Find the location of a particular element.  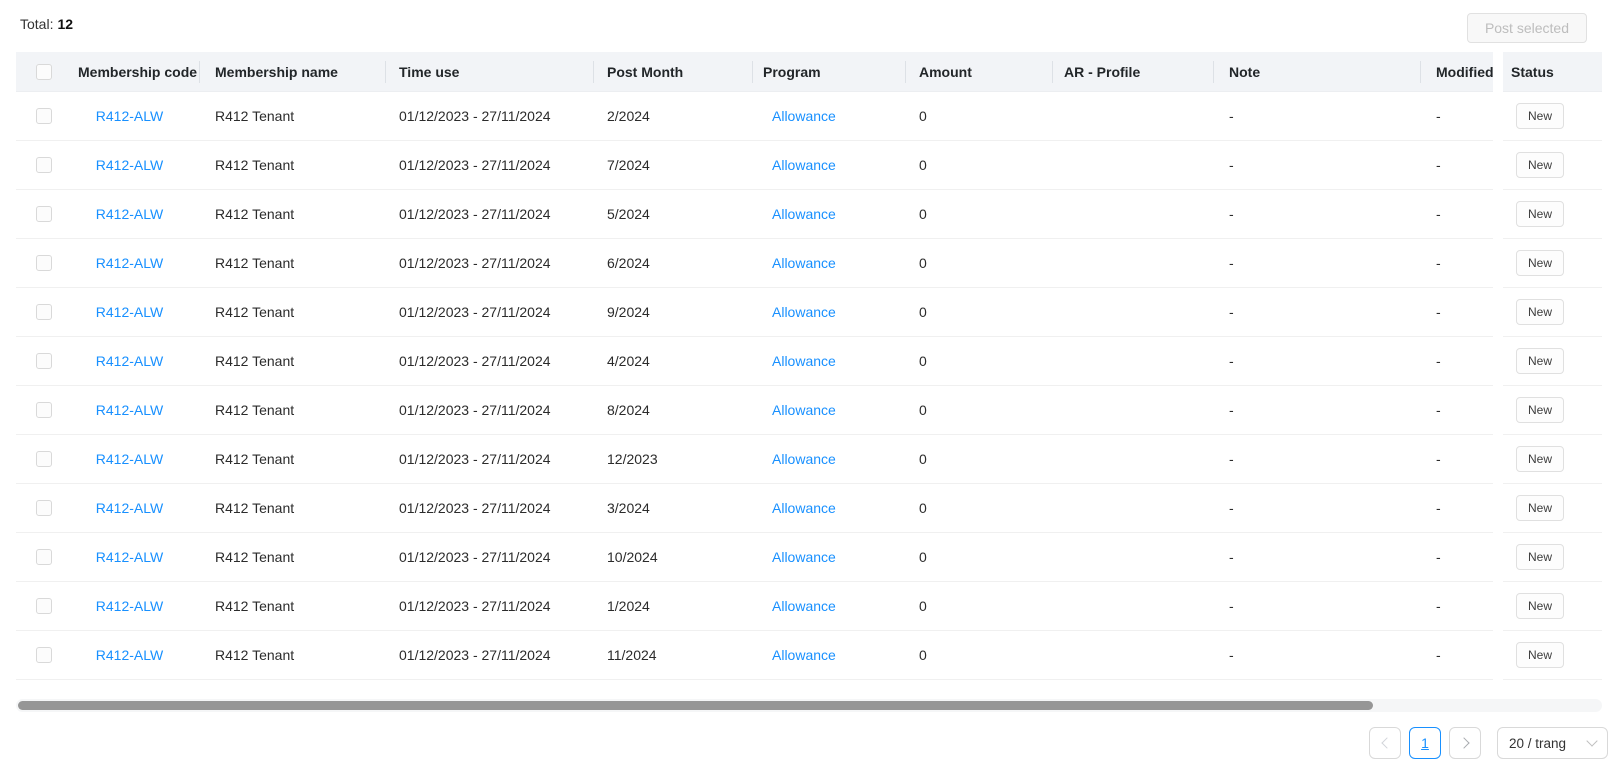

chevron-right-icon is located at coordinates (1463, 743).